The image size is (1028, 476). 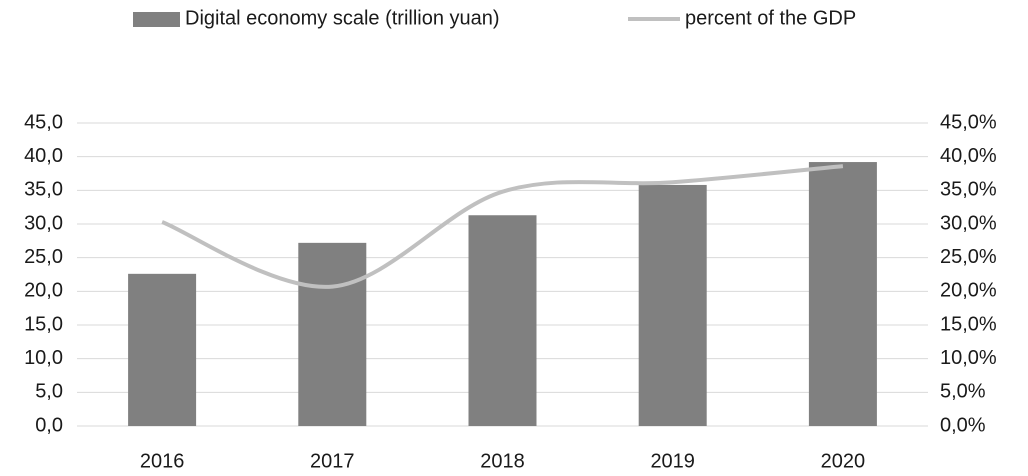 I want to click on x-tick-label: 2016, so click(x=162, y=461).